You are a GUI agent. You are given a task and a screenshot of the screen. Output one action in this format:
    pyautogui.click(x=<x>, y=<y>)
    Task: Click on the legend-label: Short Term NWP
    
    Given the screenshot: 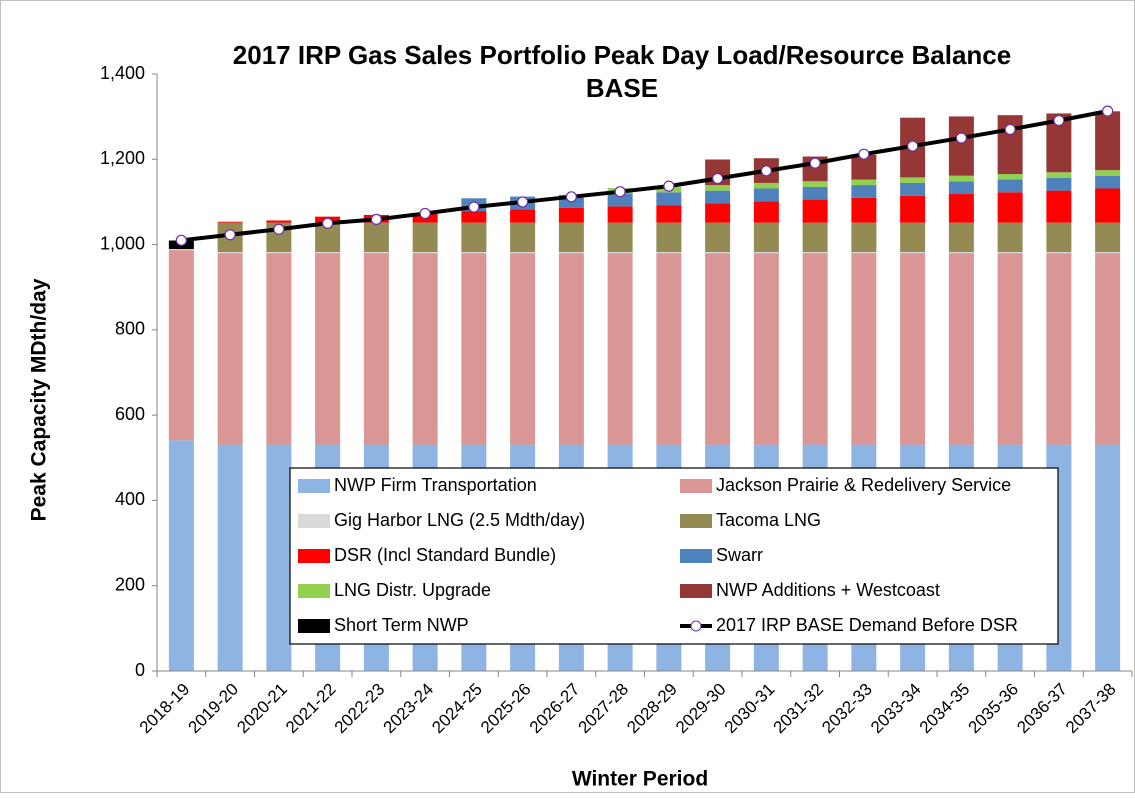 What is the action you would take?
    pyautogui.click(x=401, y=625)
    